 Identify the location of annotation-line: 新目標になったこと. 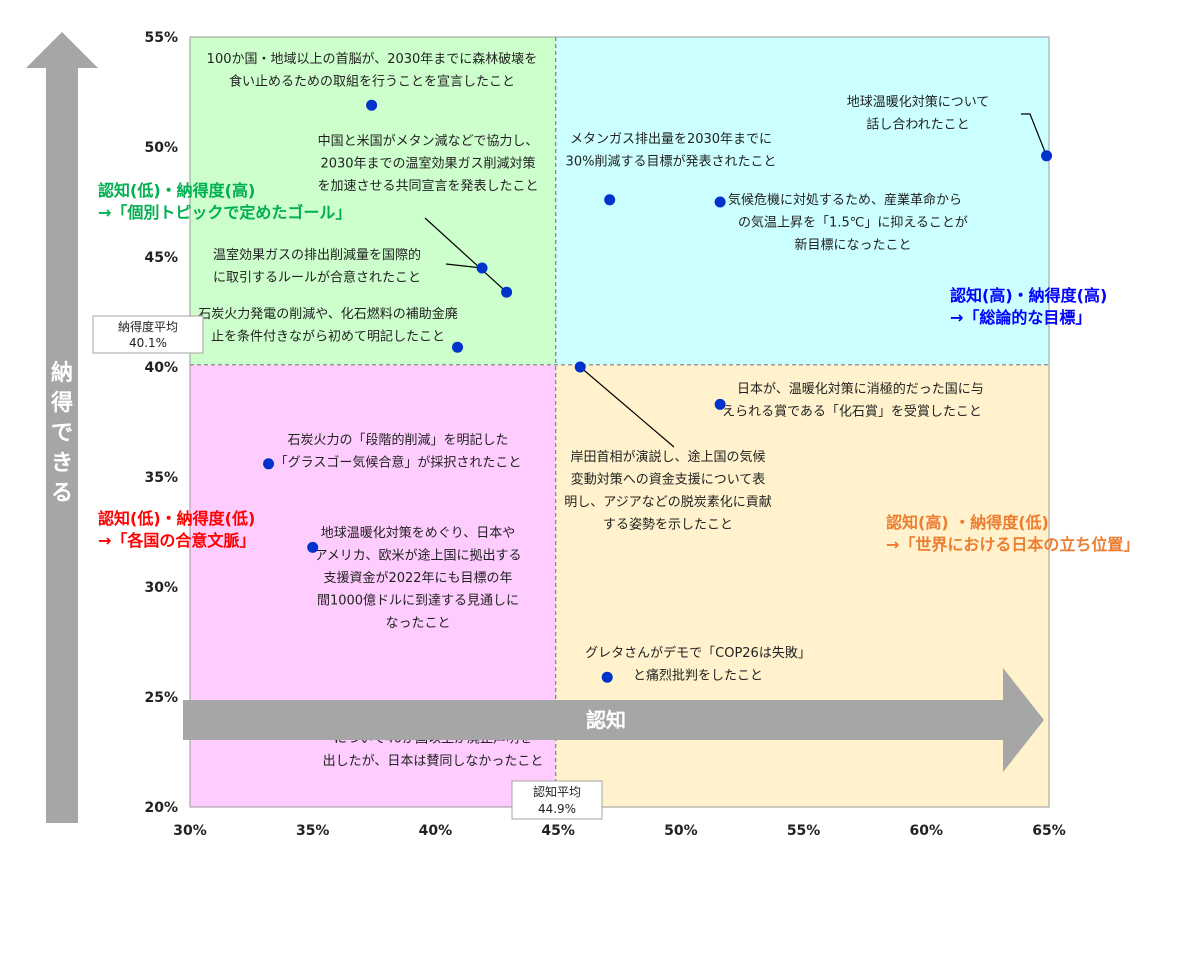
(852, 245).